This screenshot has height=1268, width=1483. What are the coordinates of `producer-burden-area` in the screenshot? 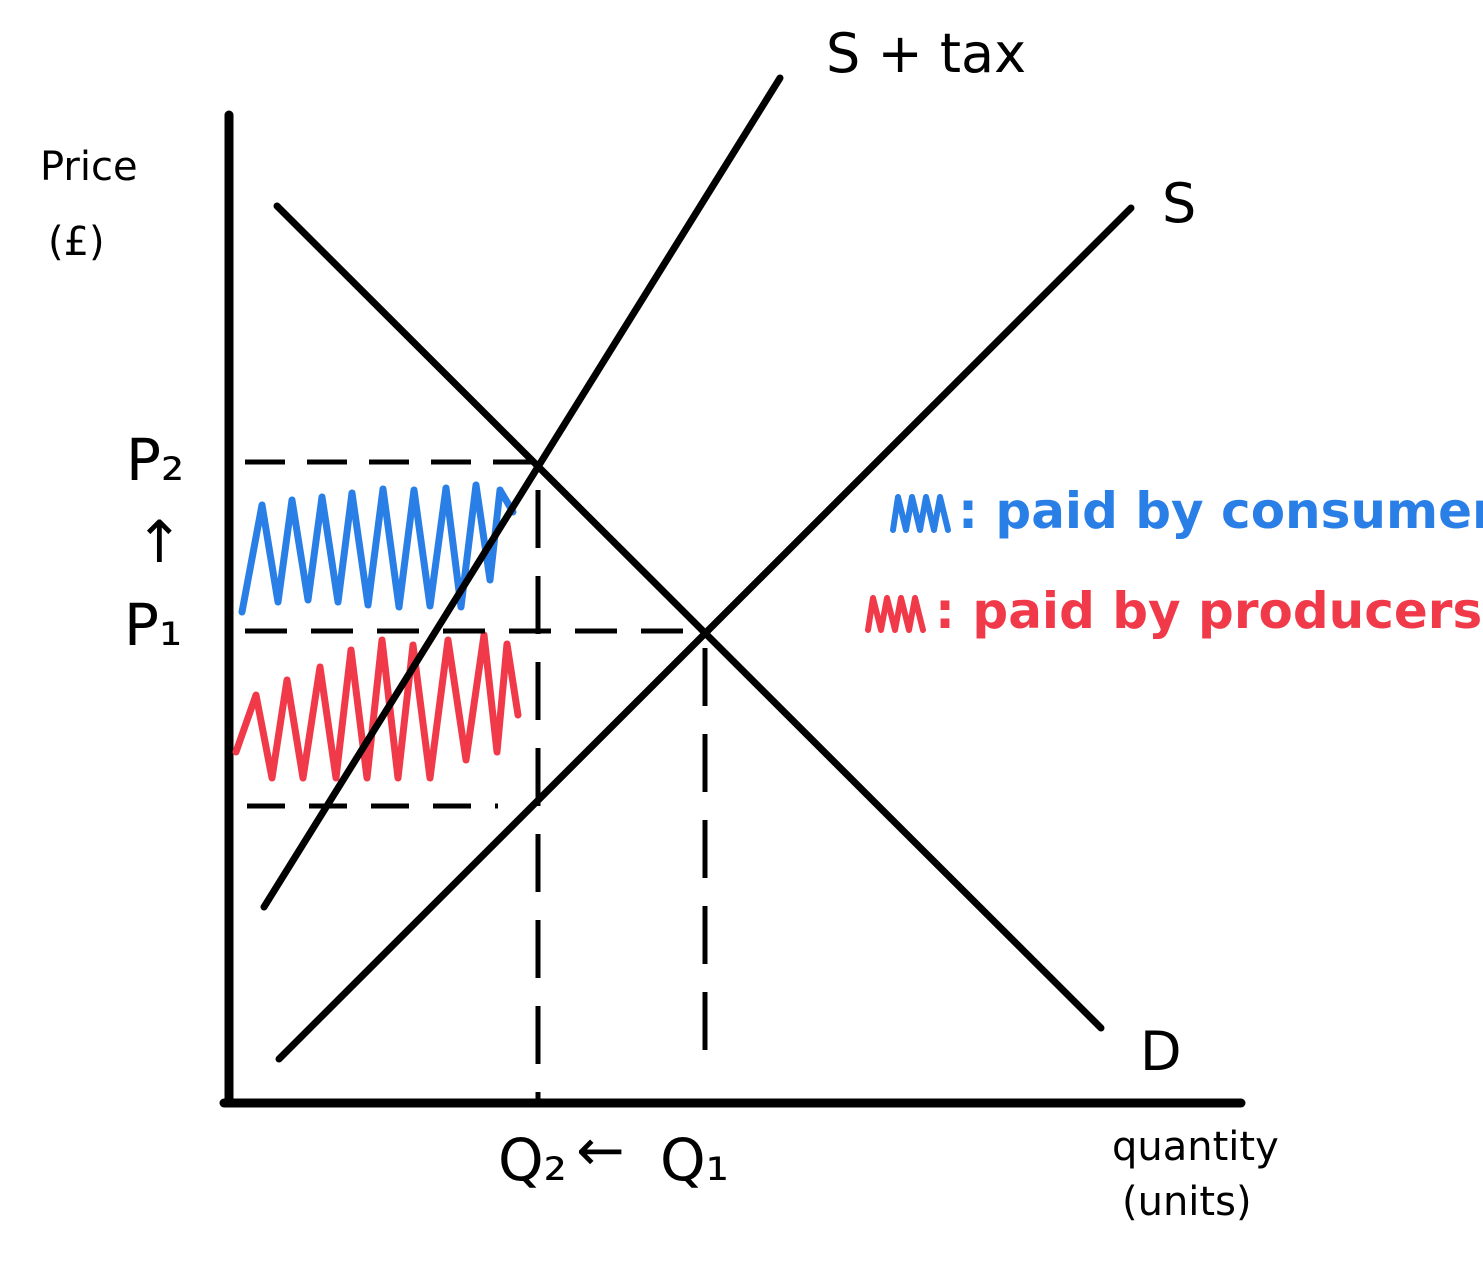 It's located at (377, 706).